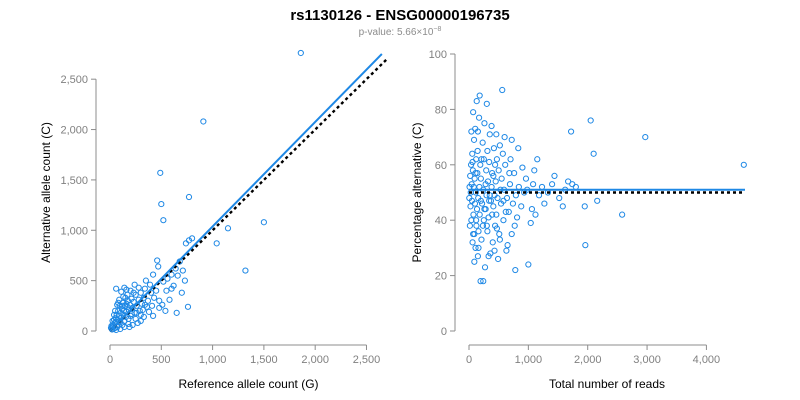 This screenshot has width=800, height=400. What do you see at coordinates (444, 332) in the screenshot?
I see `y-tick-label: 0` at bounding box center [444, 332].